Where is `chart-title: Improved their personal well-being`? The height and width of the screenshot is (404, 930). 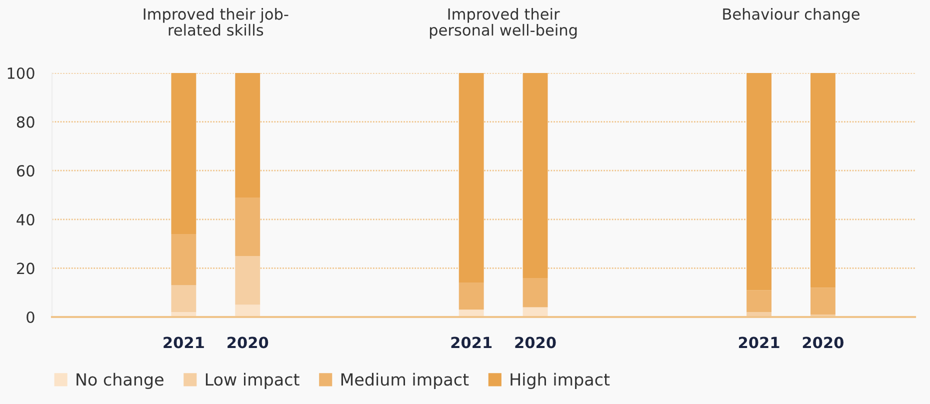 chart-title: Improved their personal well-being is located at coordinates (503, 23).